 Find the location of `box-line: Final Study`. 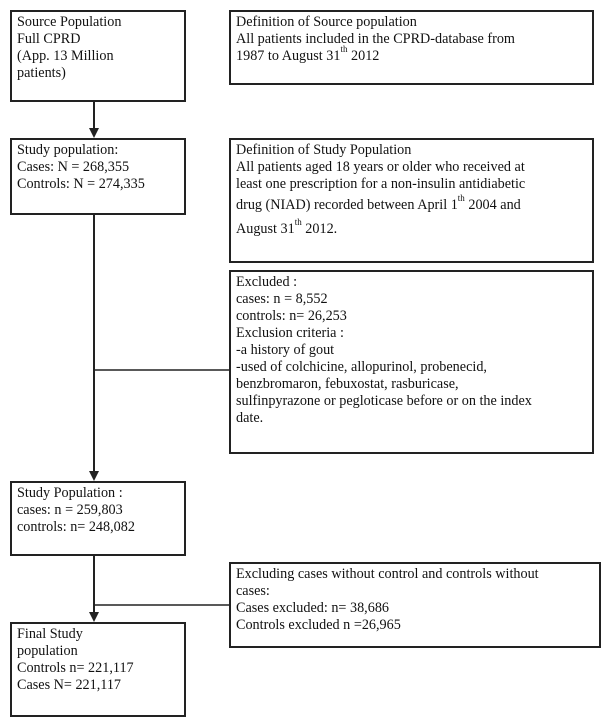

box-line: Final Study is located at coordinates (50, 634).